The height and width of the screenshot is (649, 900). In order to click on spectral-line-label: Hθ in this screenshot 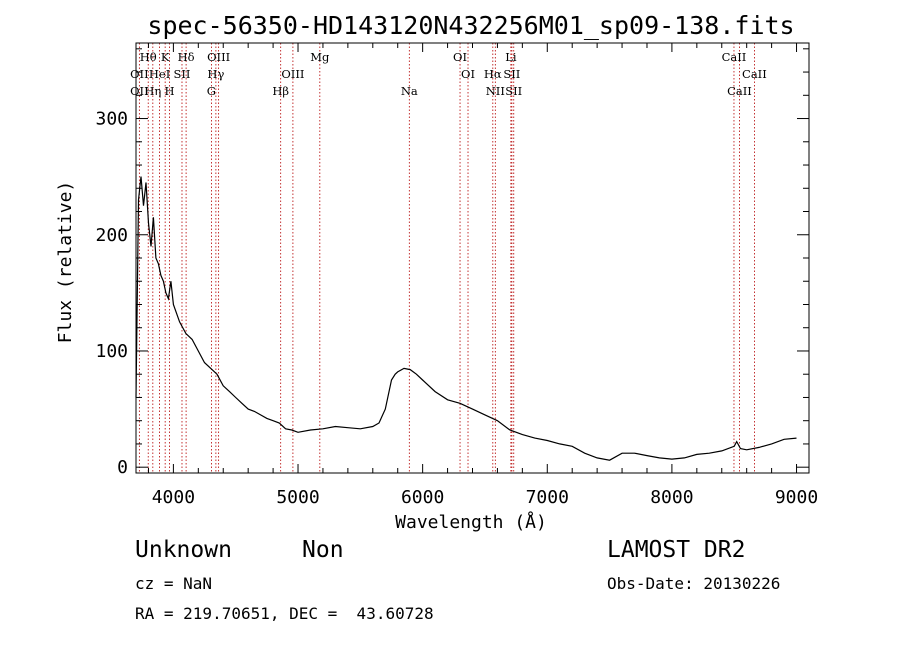, I will do `click(148, 57)`.